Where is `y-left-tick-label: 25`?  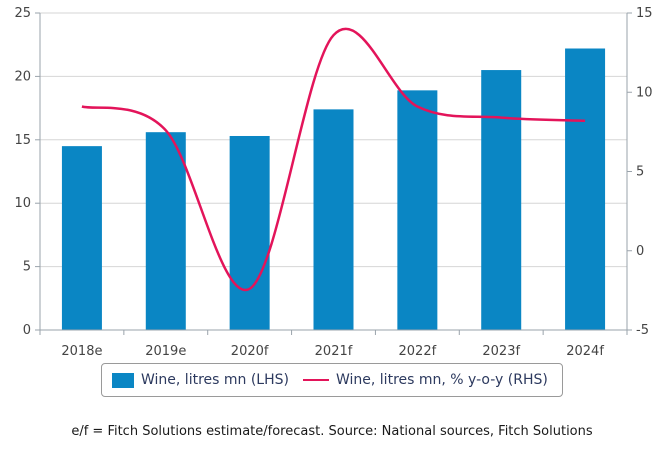 y-left-tick-label: 25 is located at coordinates (22, 13).